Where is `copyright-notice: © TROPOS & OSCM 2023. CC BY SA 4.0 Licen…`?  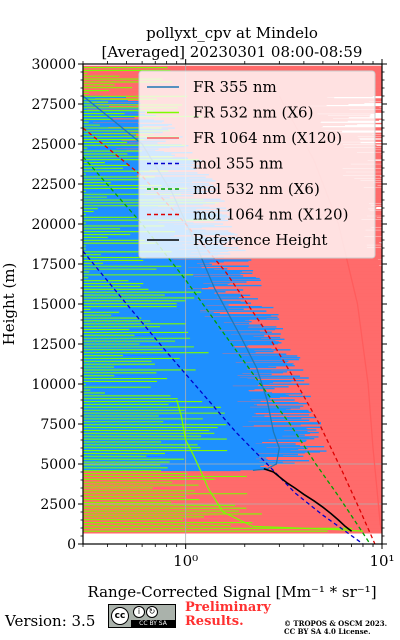 copyright-notice: © TROPOS & OSCM 2023. CC BY SA 4.0 Licen… is located at coordinates (342, 628).